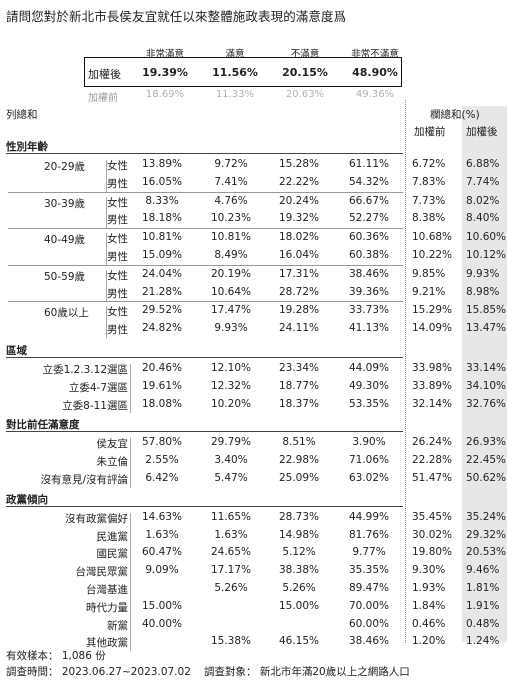 The image size is (507, 680). What do you see at coordinates (299, 552) in the screenshot?
I see `data-cell: 5.12%` at bounding box center [299, 552].